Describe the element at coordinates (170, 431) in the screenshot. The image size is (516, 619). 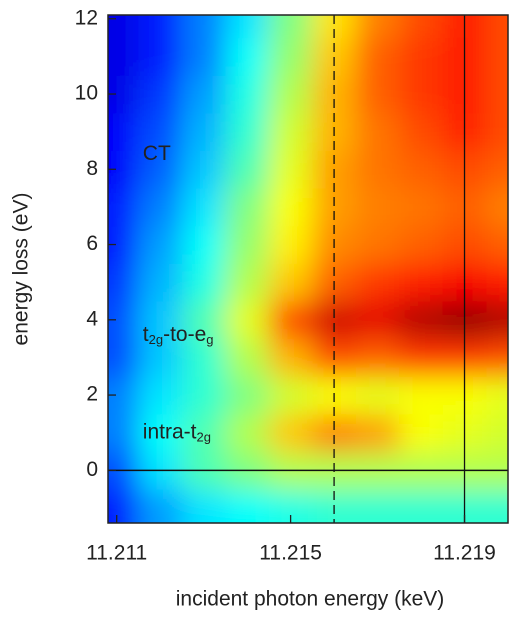
I see `annotation-text: intra-t` at that location.